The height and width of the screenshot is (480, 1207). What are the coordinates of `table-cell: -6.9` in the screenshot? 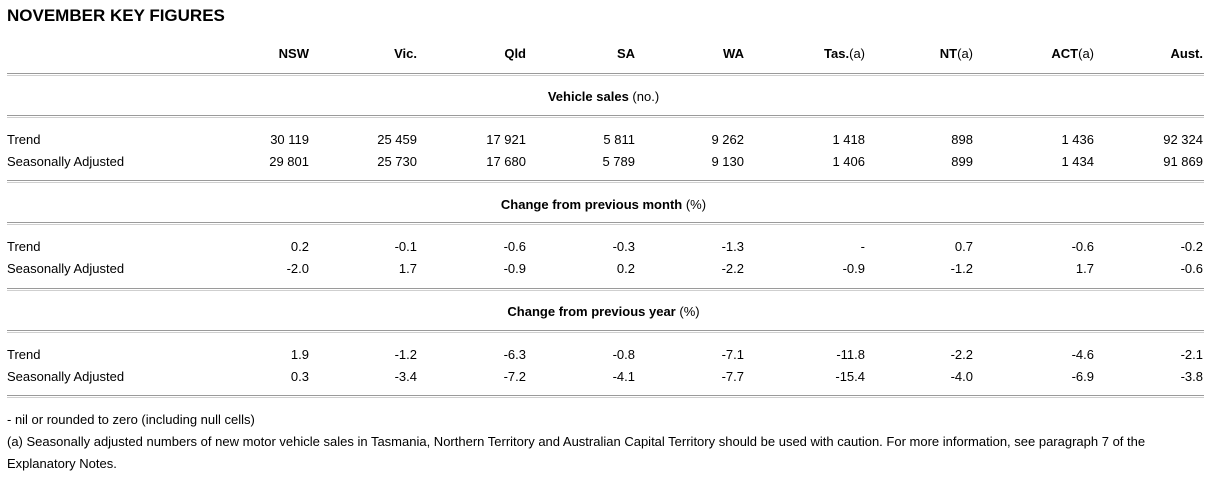 It's located at (1082, 376).